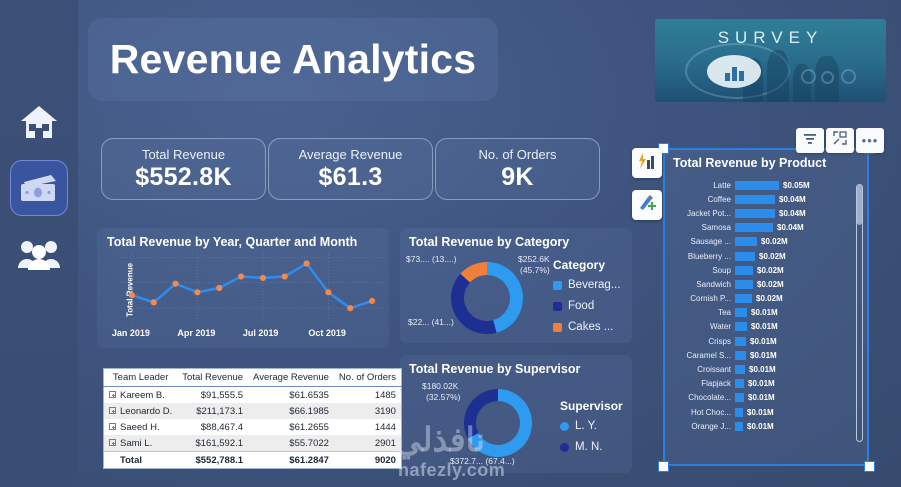 Image resolution: width=901 pixels, height=487 pixels. Describe the element at coordinates (763, 327) in the screenshot. I see `product-bar-row: Water $0.01M` at that location.